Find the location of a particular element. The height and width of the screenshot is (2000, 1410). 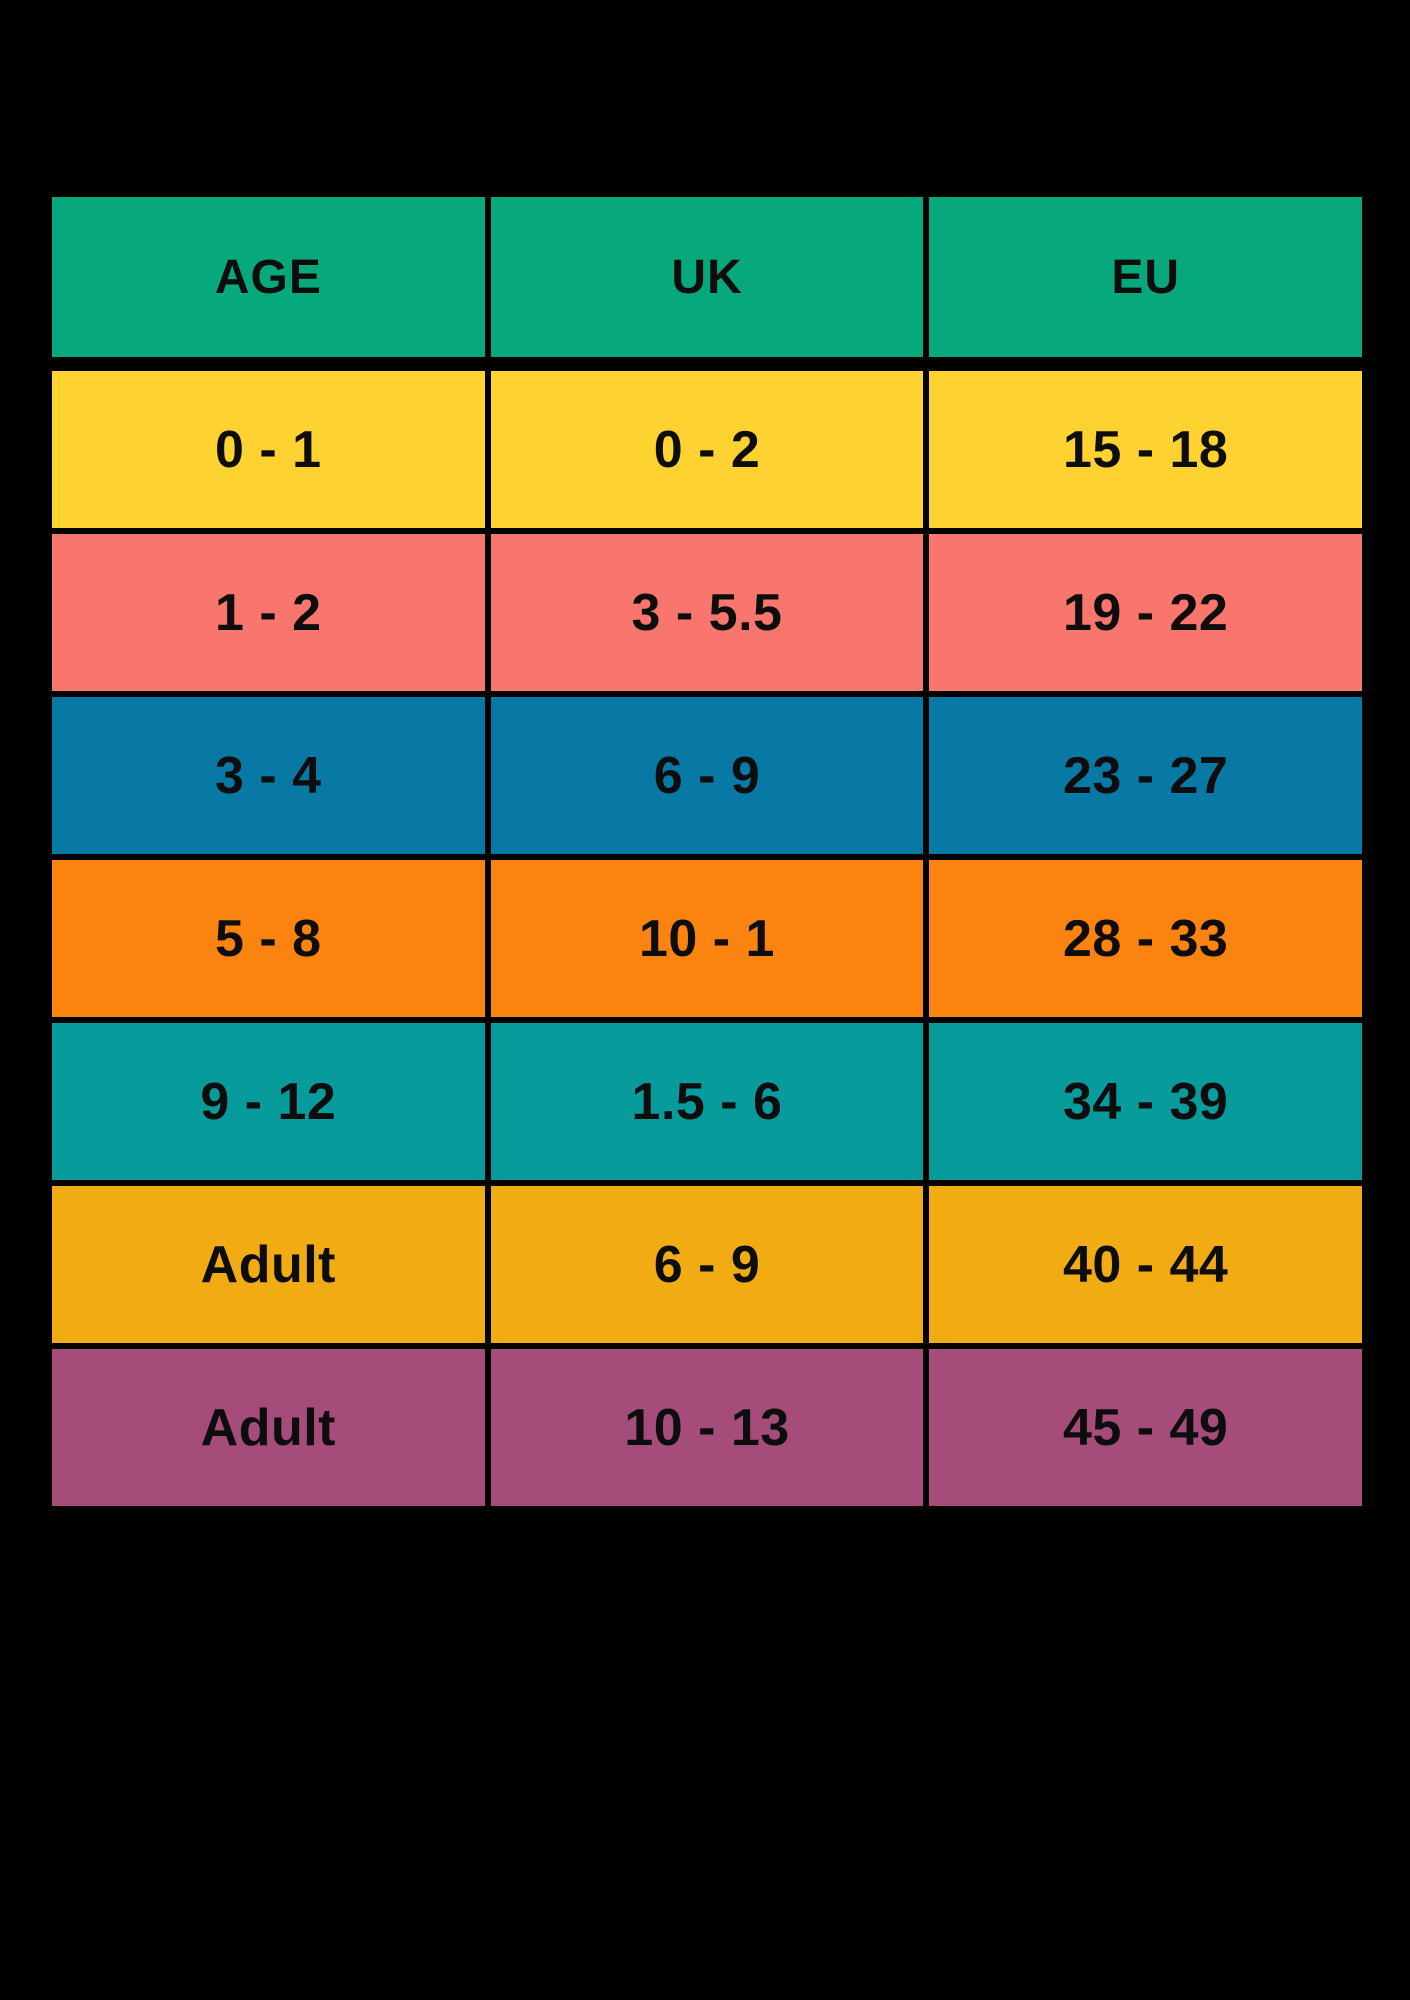

cell-uk-row4: 1.5 - 6 is located at coordinates (707, 1101).